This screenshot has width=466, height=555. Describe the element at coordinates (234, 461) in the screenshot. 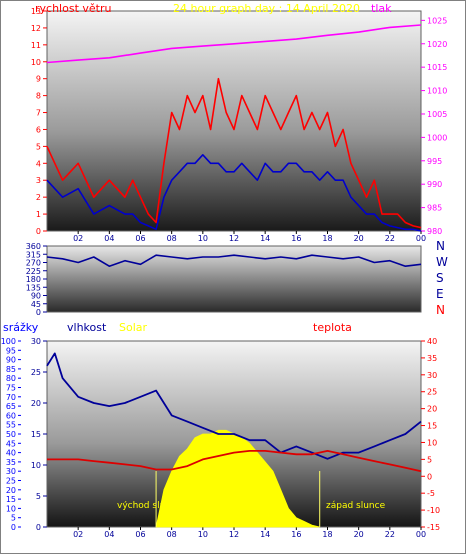

I see `temperature-line` at that location.